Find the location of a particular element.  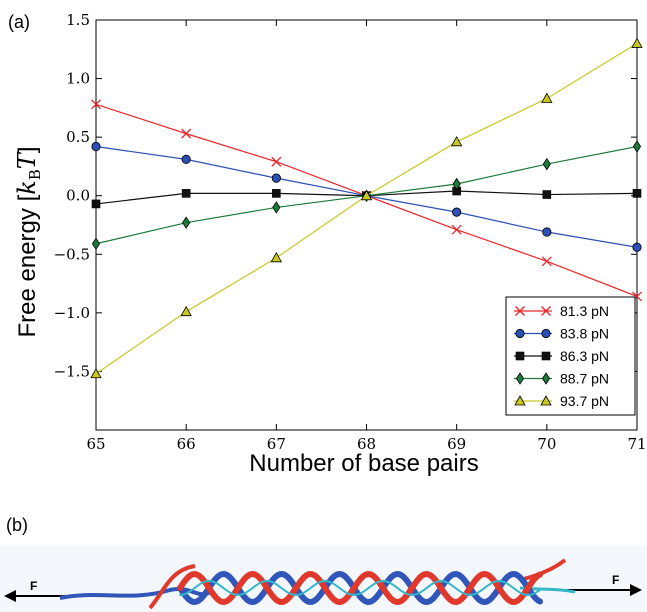

right-force-label: F is located at coordinates (615, 580).